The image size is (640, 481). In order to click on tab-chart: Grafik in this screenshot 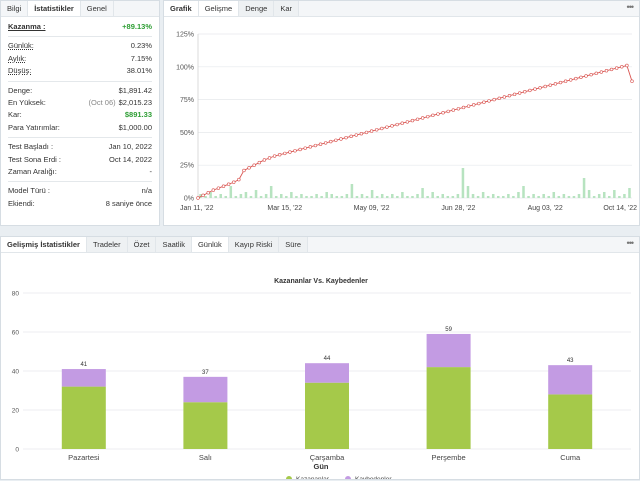, I will do `click(181, 8)`.